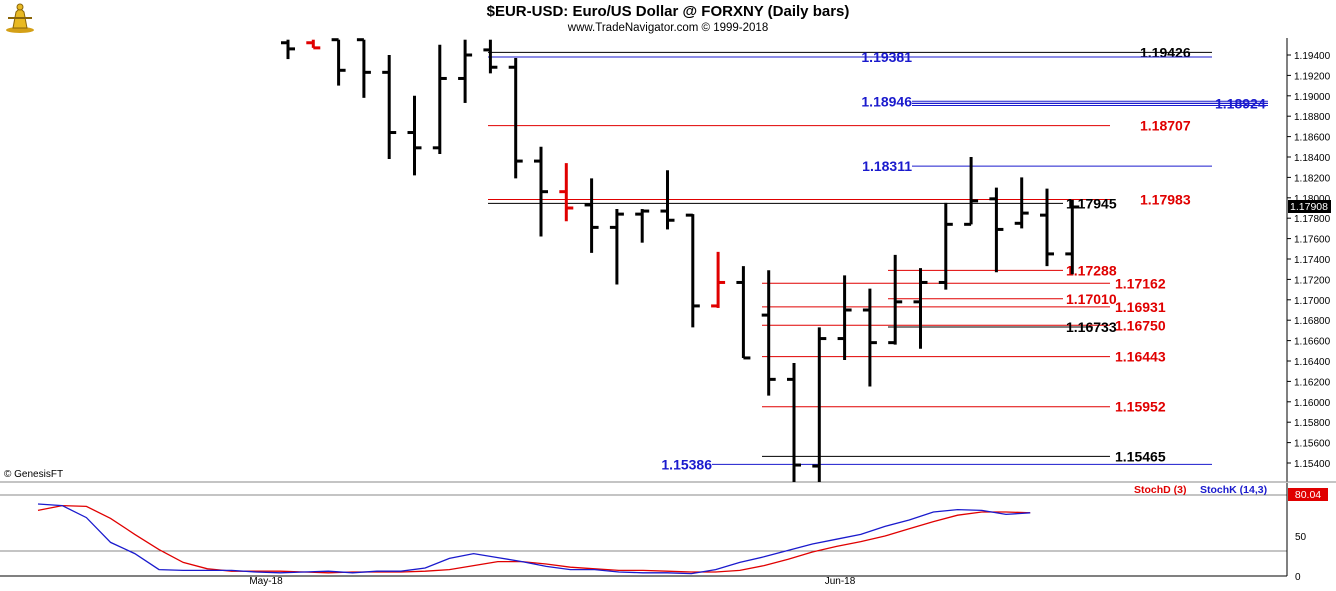  I want to click on level-line: 1.16750, so click(964, 325).